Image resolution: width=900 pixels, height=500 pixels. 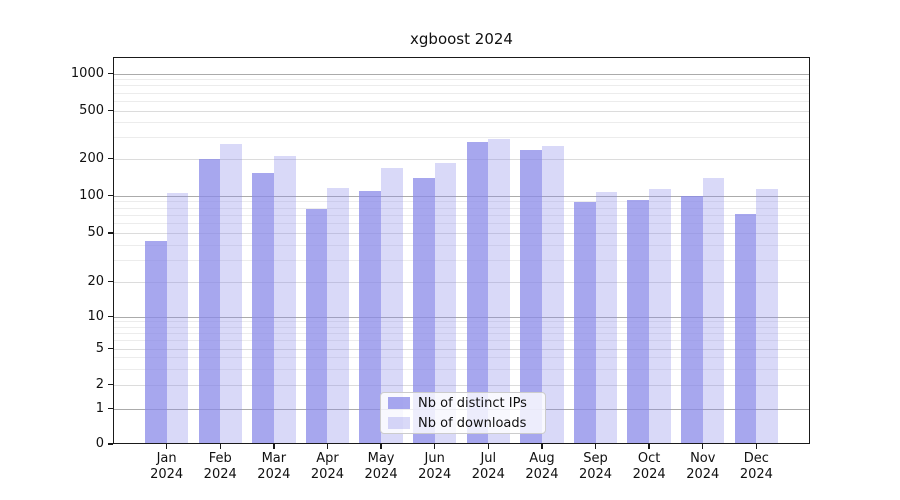 What do you see at coordinates (595, 466) in the screenshot?
I see `x-tick-label: Sep 2024` at bounding box center [595, 466].